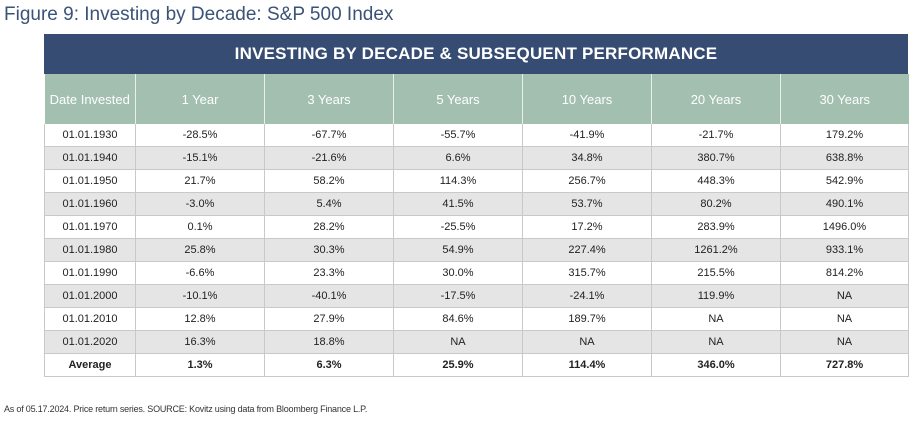  What do you see at coordinates (329, 273) in the screenshot?
I see `return-cell: 23.3%` at bounding box center [329, 273].